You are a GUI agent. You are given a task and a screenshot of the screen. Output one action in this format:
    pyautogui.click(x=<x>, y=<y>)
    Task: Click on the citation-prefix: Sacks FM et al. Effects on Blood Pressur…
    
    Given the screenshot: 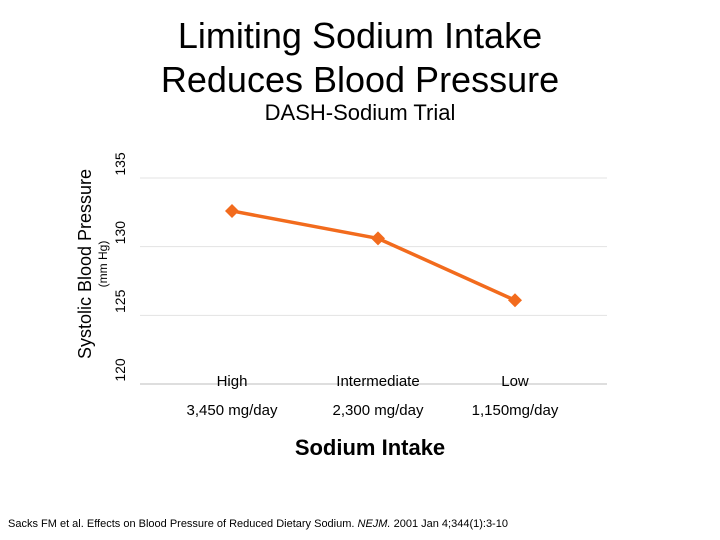 What is the action you would take?
    pyautogui.click(x=181, y=524)
    